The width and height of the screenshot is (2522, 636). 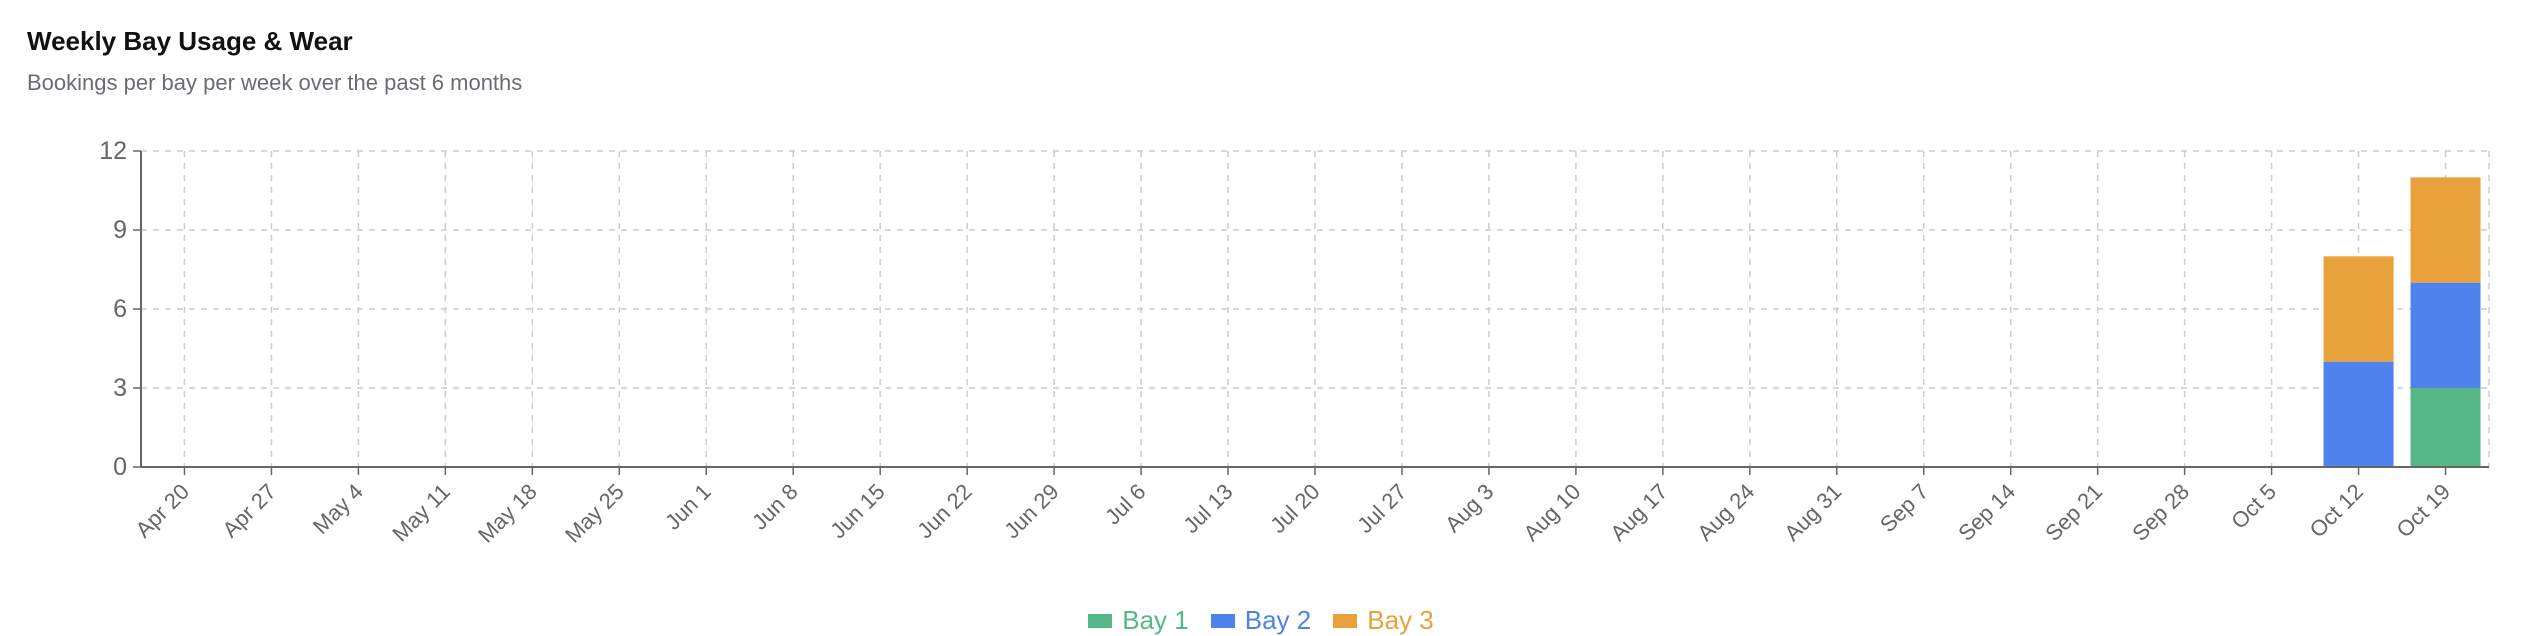 I want to click on x-tick-label: Jun 1, so click(x=688, y=507).